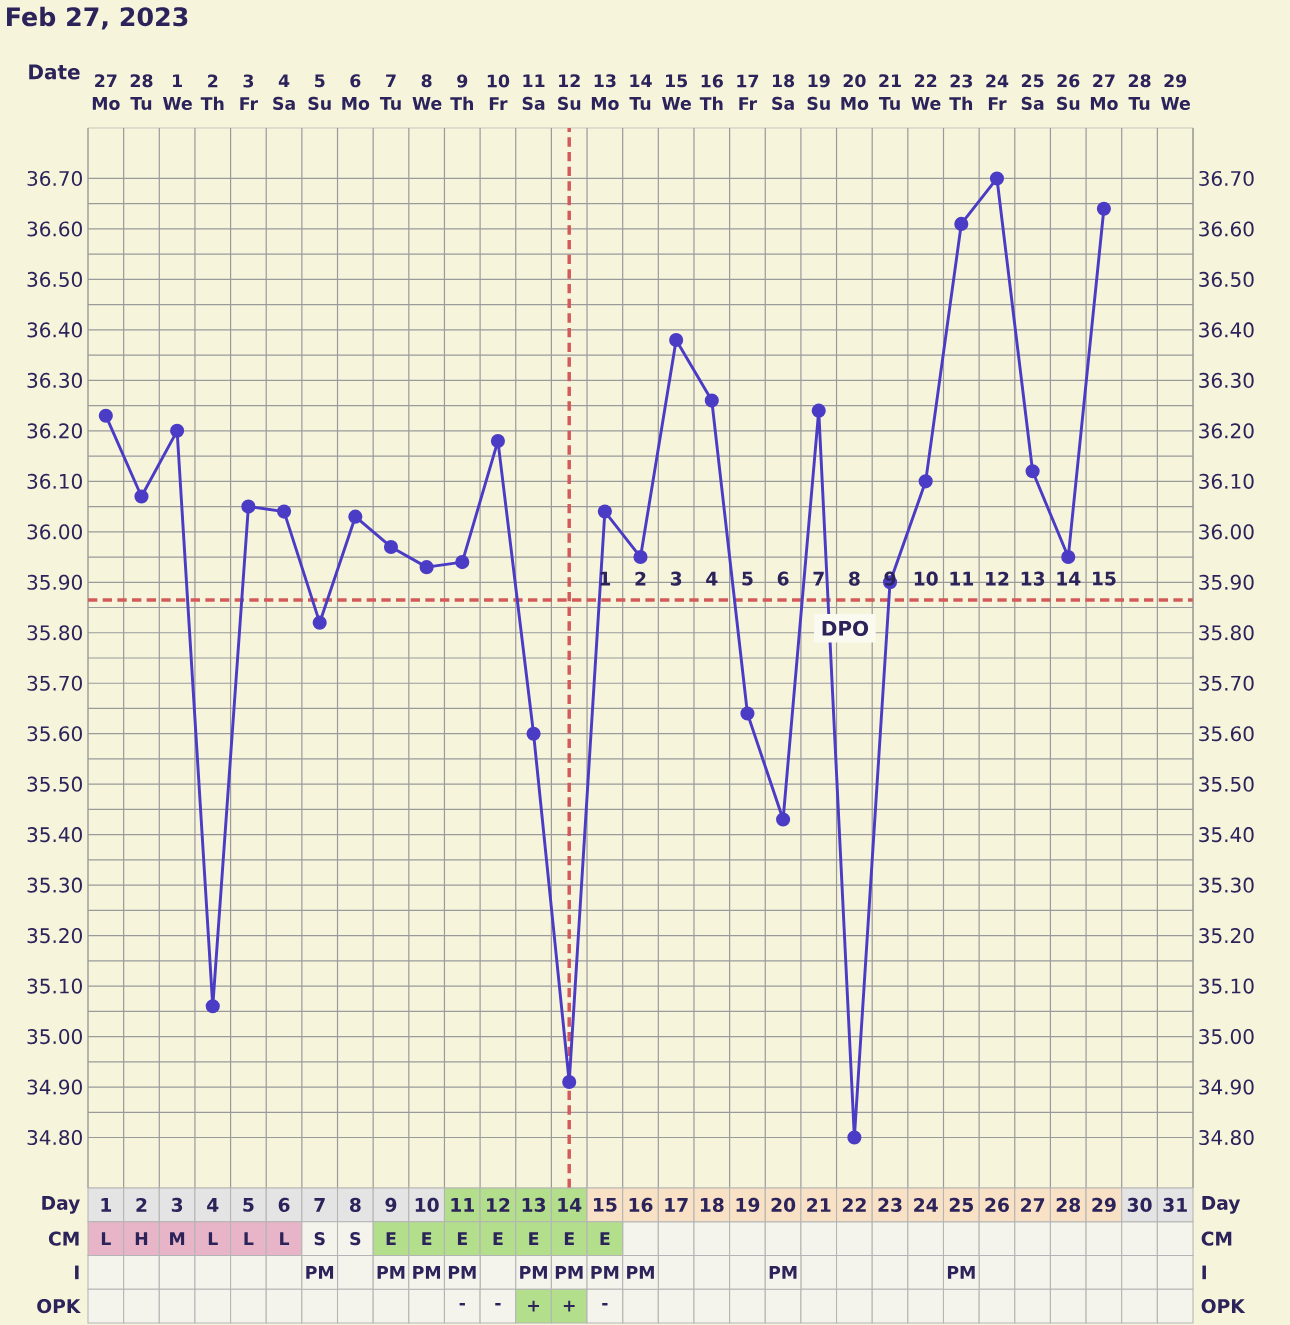  Describe the element at coordinates (355, 1204) in the screenshot. I see `text: 8` at that location.